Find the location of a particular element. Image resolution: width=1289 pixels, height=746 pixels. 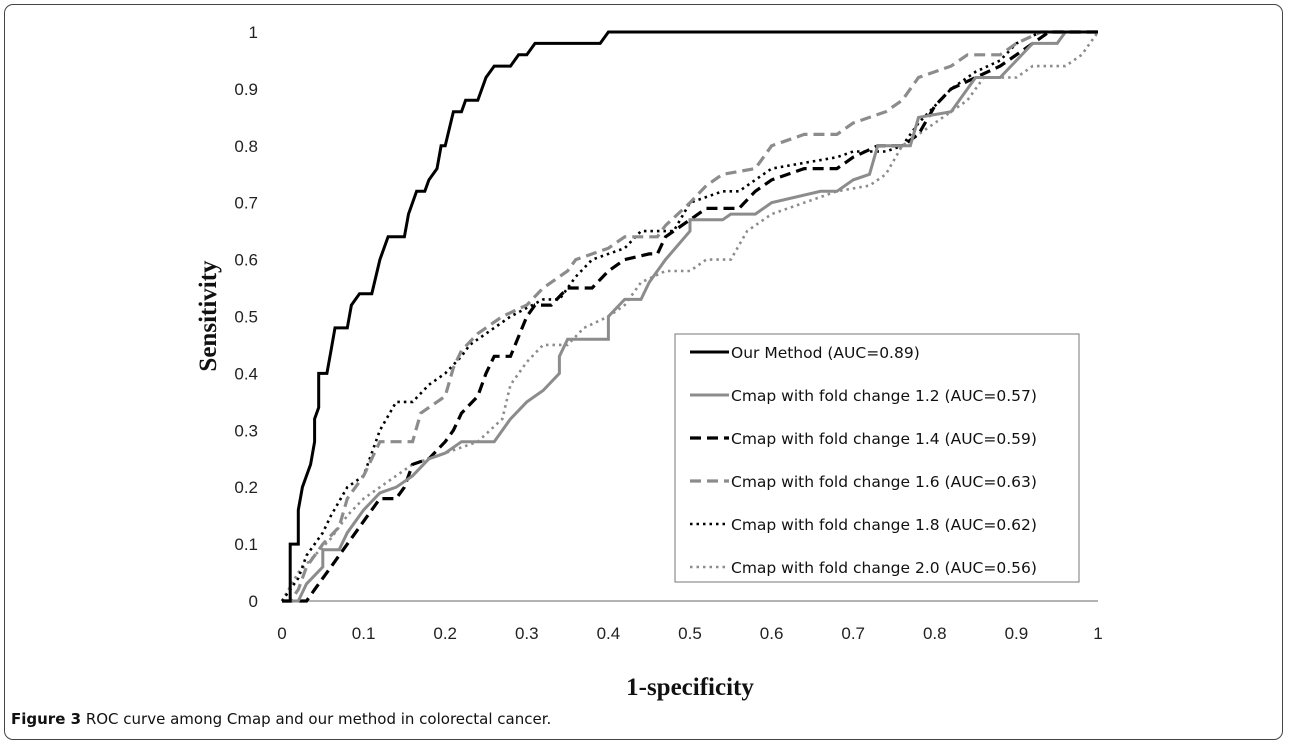

x-tick-label: 0.7 is located at coordinates (853, 633).